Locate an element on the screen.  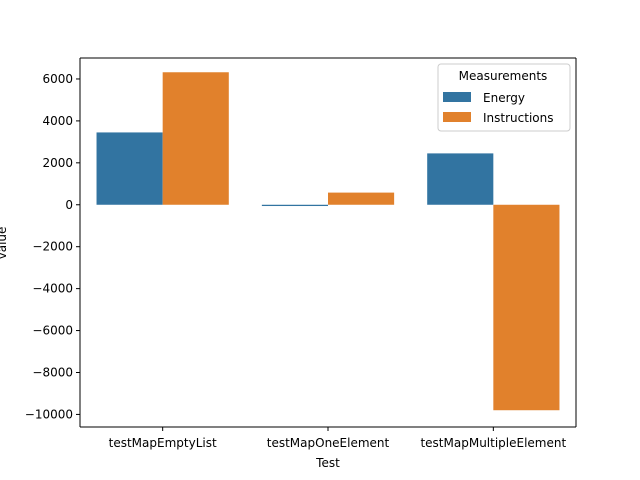
y-axis-title: value is located at coordinates (4, 243).